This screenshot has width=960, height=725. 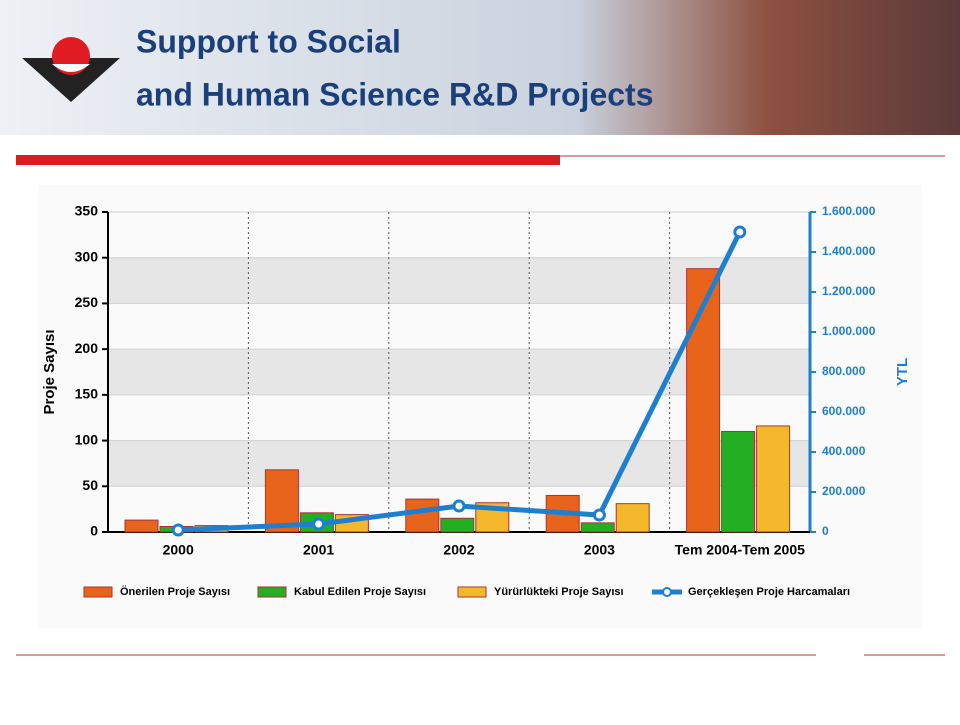 I want to click on x-tick-label: 2003, so click(x=599, y=550).